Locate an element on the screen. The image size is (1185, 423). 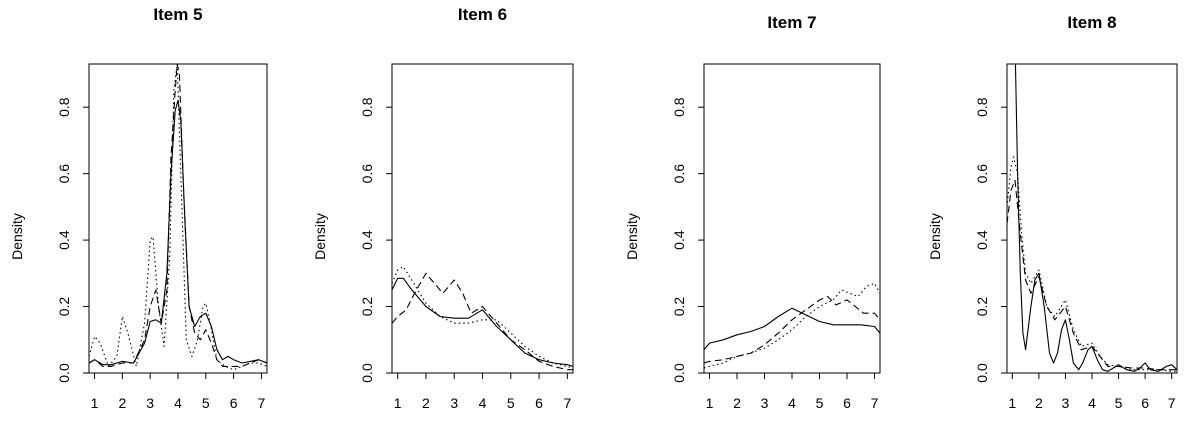
panel-title: Item 7 is located at coordinates (791, 22).